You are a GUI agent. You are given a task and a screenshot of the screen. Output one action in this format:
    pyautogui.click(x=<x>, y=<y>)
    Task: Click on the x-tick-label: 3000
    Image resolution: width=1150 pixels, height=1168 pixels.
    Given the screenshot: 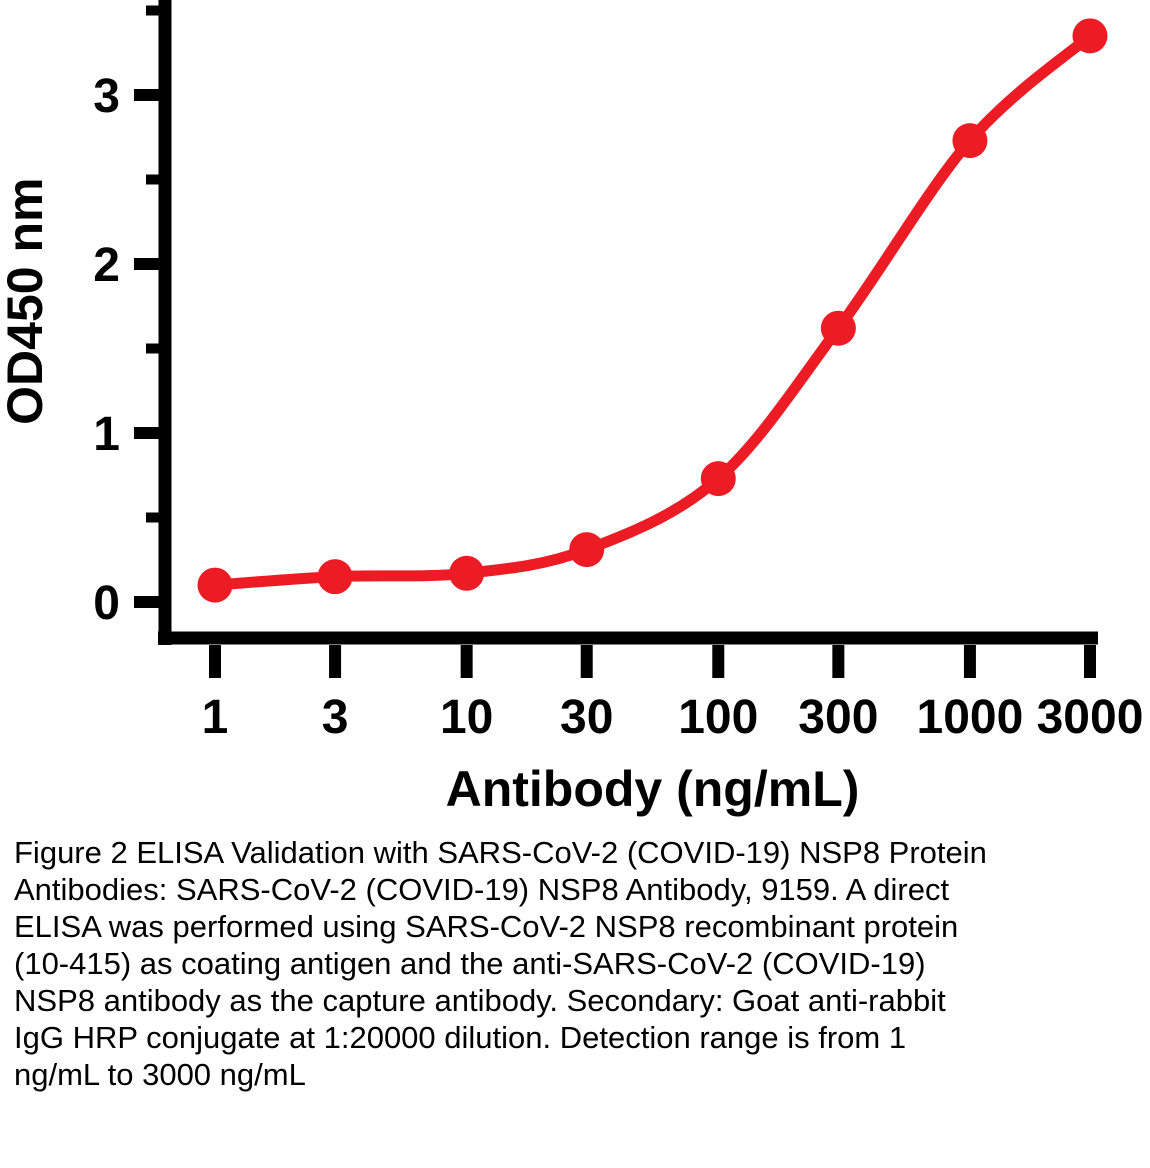 What is the action you would take?
    pyautogui.click(x=1090, y=717)
    